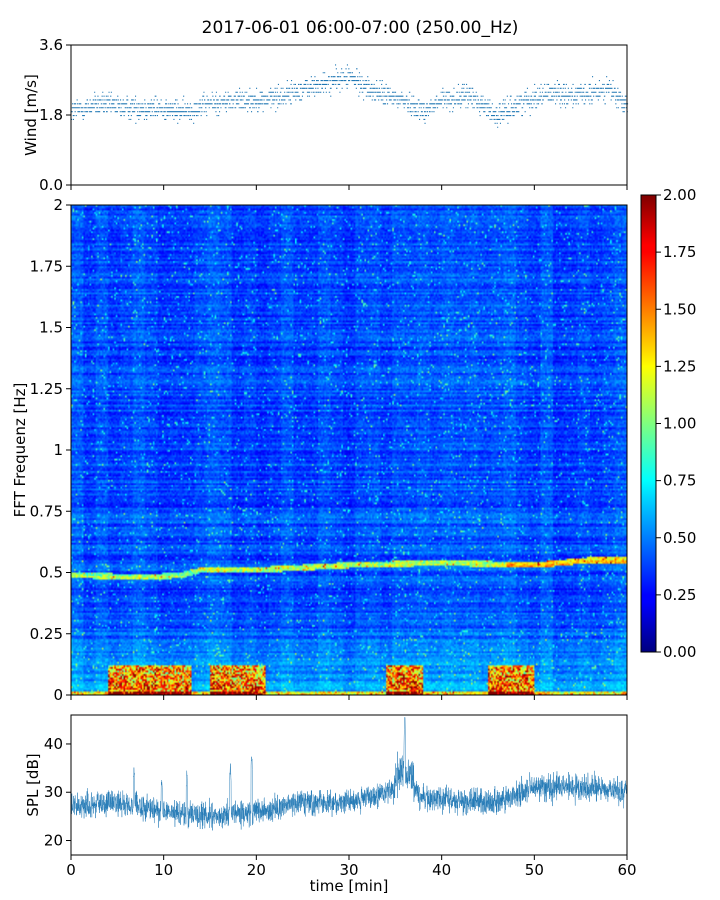 The image size is (720, 900). I want to click on colorbar: 0.00 0.25 0.50 0.75 1.00 1.25 1.50 1.75 2.00, so click(668, 423).